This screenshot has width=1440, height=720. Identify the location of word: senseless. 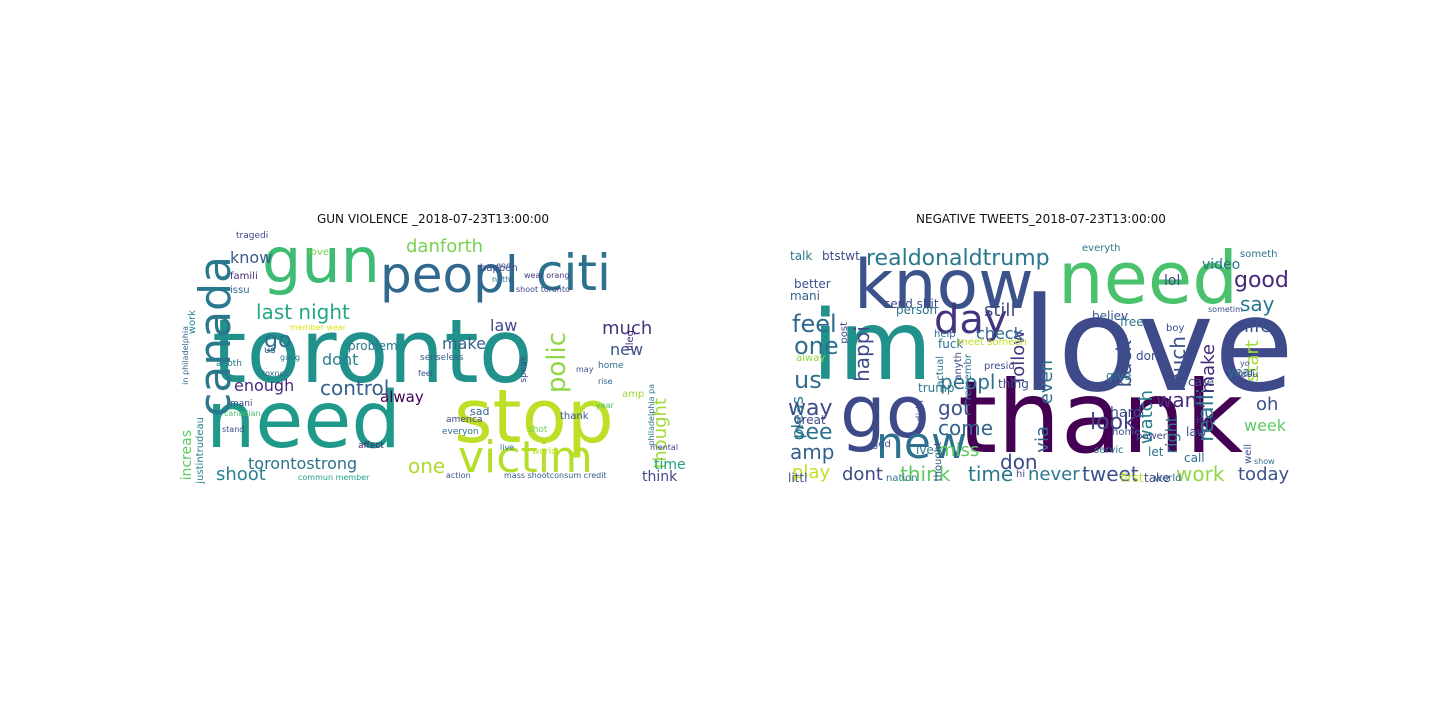
(442, 358).